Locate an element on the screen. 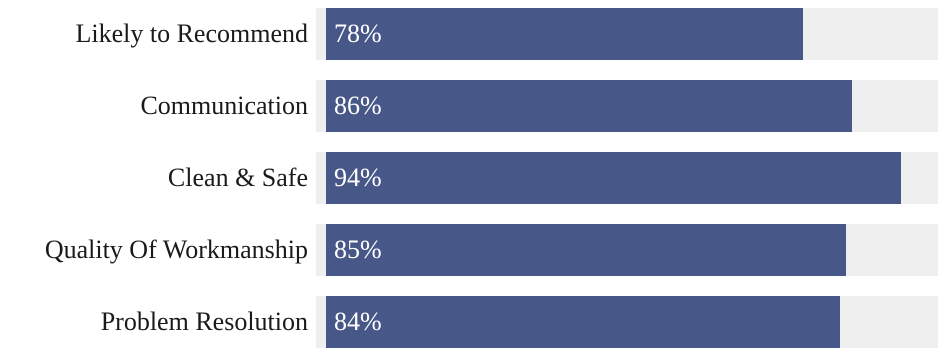 This screenshot has height=360, width=938. value-label: 94% is located at coordinates (358, 177).